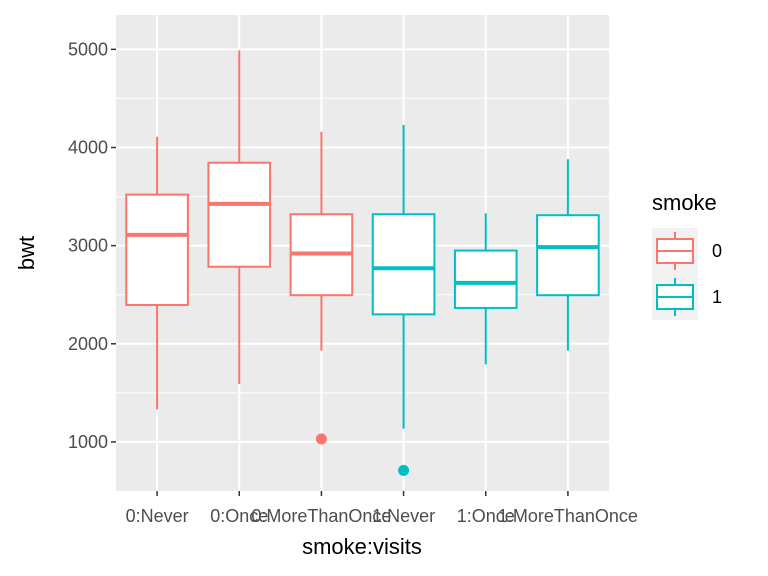 The width and height of the screenshot is (768, 576). What do you see at coordinates (88, 49) in the screenshot?
I see `y-tick-label: 5000` at bounding box center [88, 49].